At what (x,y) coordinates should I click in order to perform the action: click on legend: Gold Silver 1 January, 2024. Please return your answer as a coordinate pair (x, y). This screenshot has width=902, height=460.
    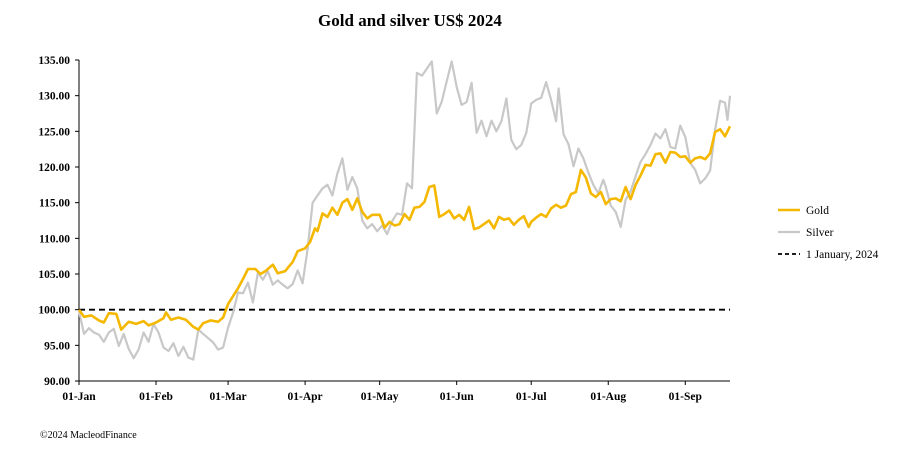
    Looking at the image, I should click on (828, 233).